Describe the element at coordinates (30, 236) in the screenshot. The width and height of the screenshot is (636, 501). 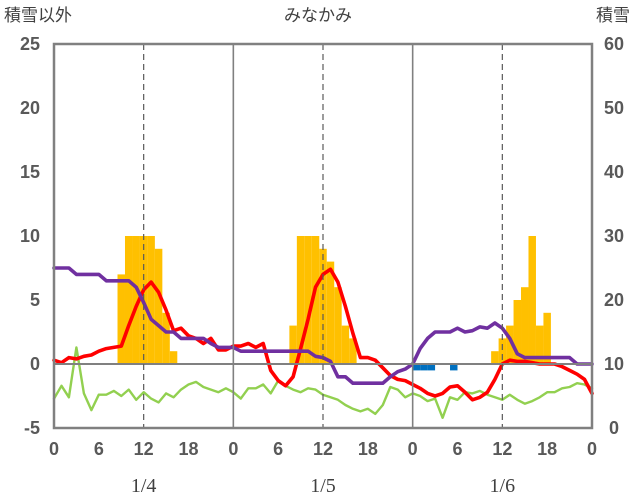
I see `left-y-tick-label: 10` at that location.